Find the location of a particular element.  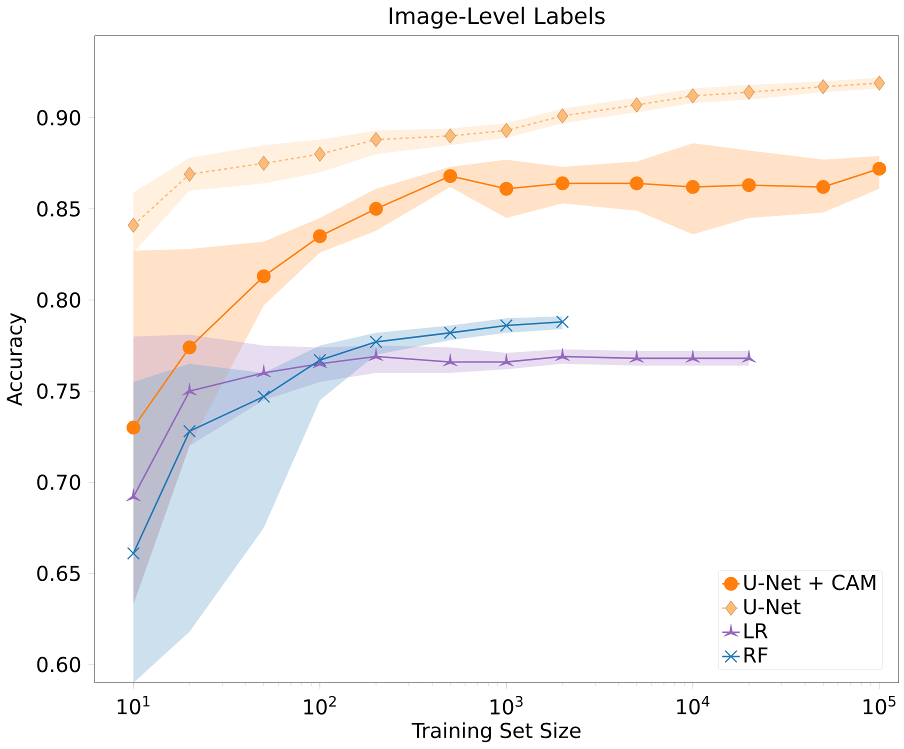

legend-label: LR is located at coordinates (756, 630).